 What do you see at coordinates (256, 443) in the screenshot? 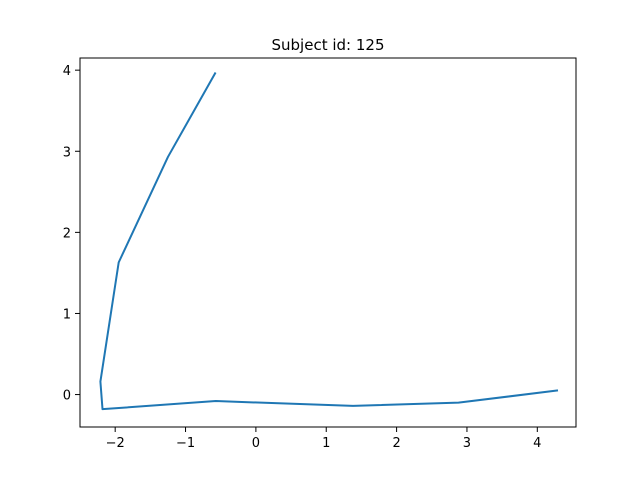
I see `x-tick-label: 0` at bounding box center [256, 443].